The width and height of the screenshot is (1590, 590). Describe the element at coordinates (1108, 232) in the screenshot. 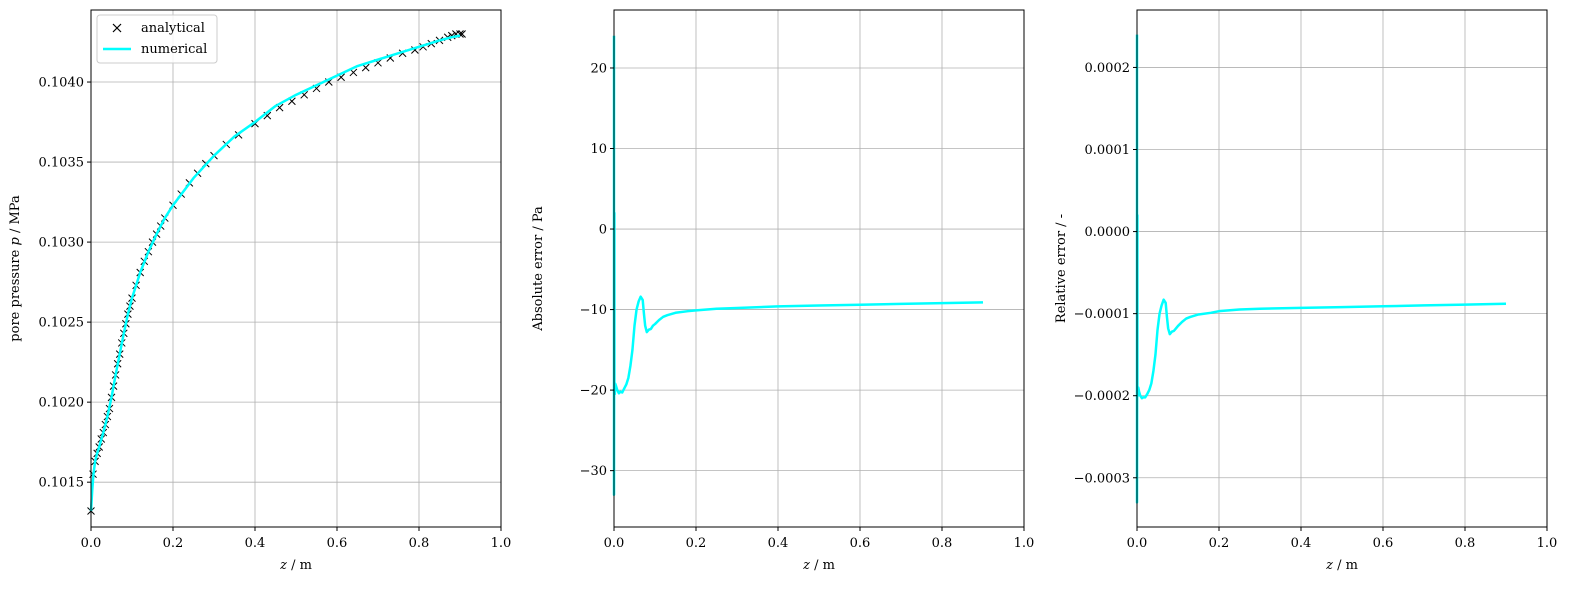

I see `y-tick-label: 0.0000` at that location.